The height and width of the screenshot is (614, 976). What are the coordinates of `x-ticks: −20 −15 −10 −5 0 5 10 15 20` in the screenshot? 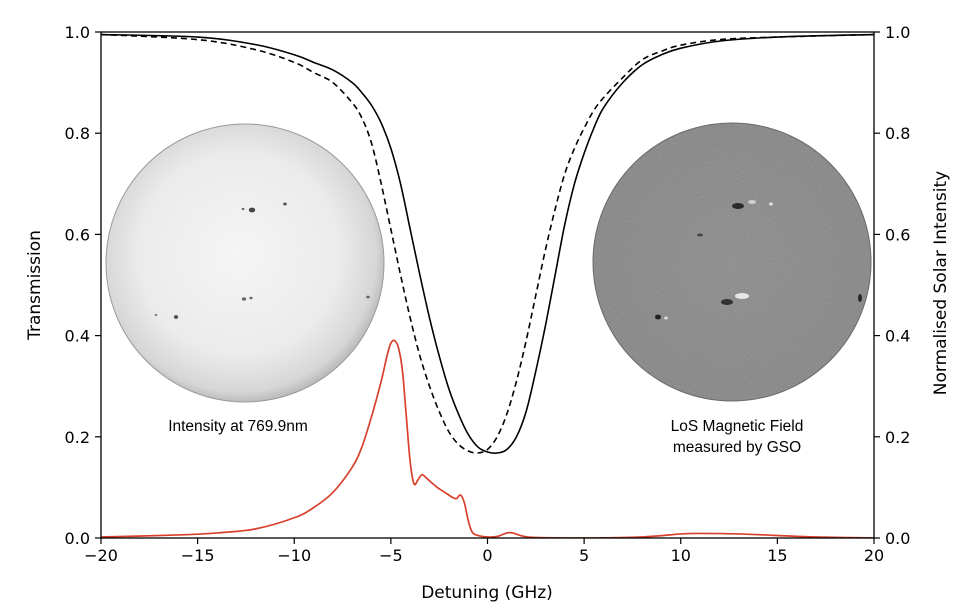 It's located at (484, 551).